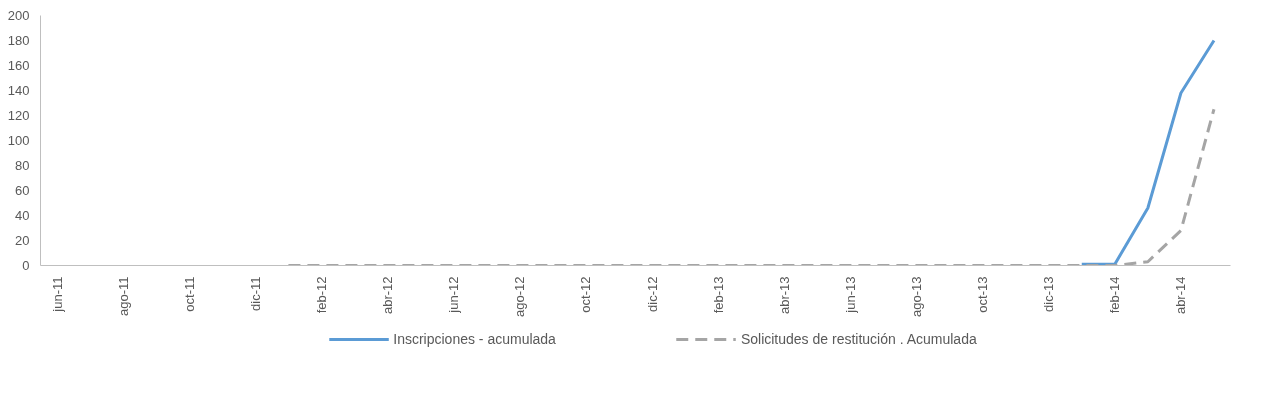 Image resolution: width=1278 pixels, height=417 pixels. I want to click on y-tick-label: 20, so click(22, 240).